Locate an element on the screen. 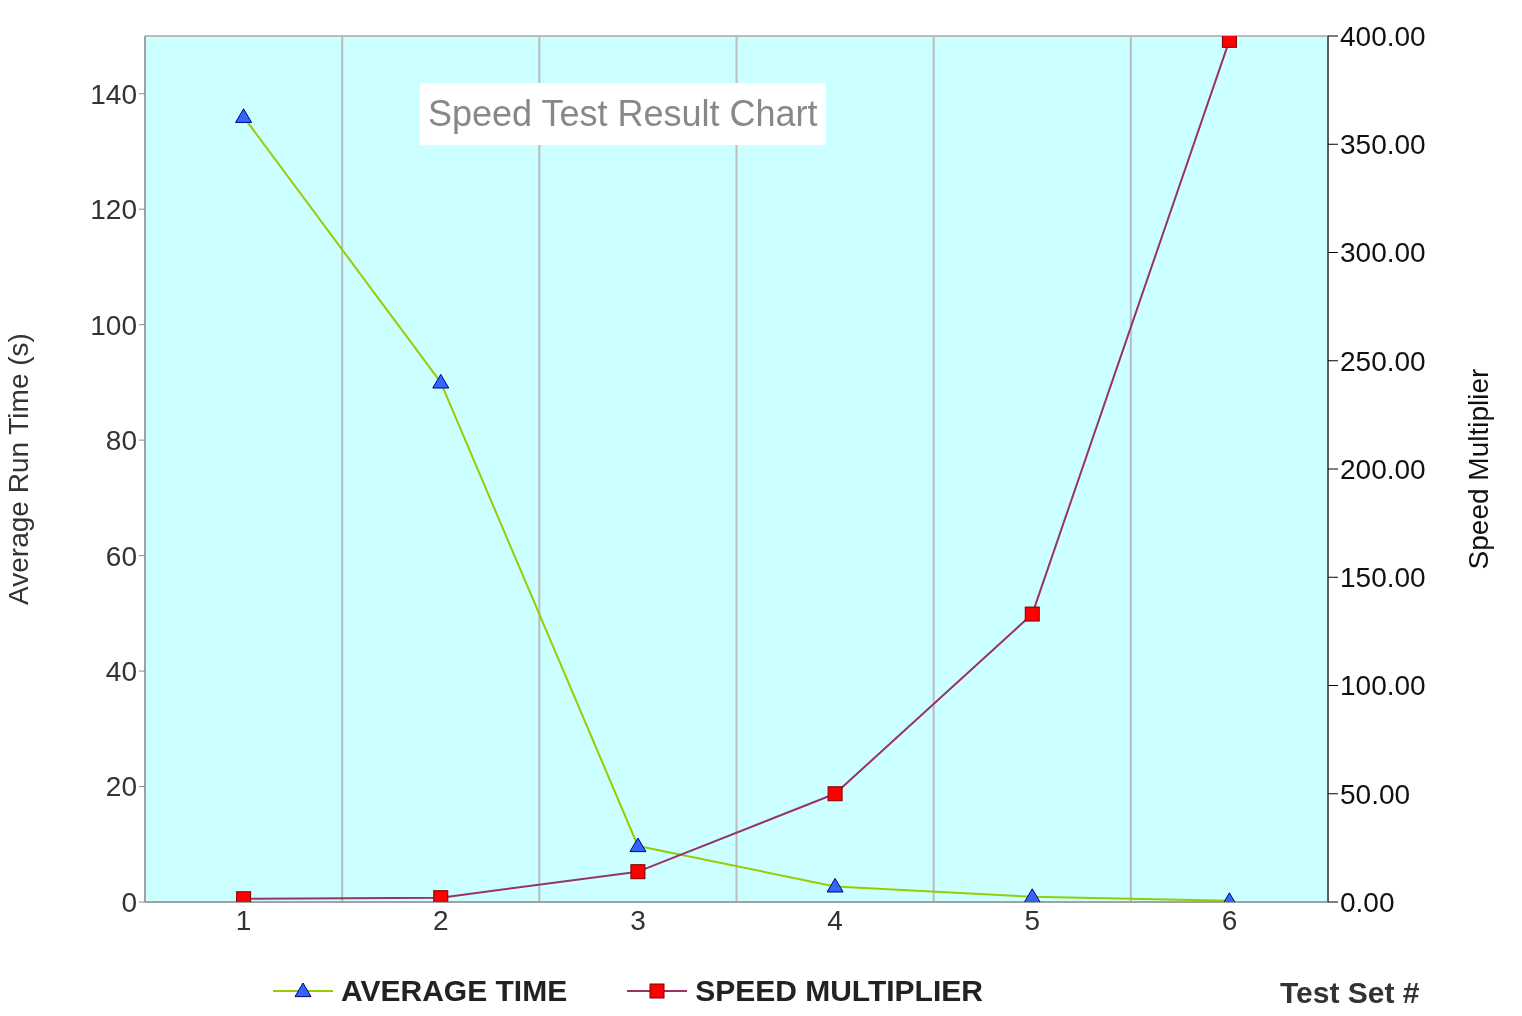  legend-label: SPEED MULTIPLIER is located at coordinates (839, 991).